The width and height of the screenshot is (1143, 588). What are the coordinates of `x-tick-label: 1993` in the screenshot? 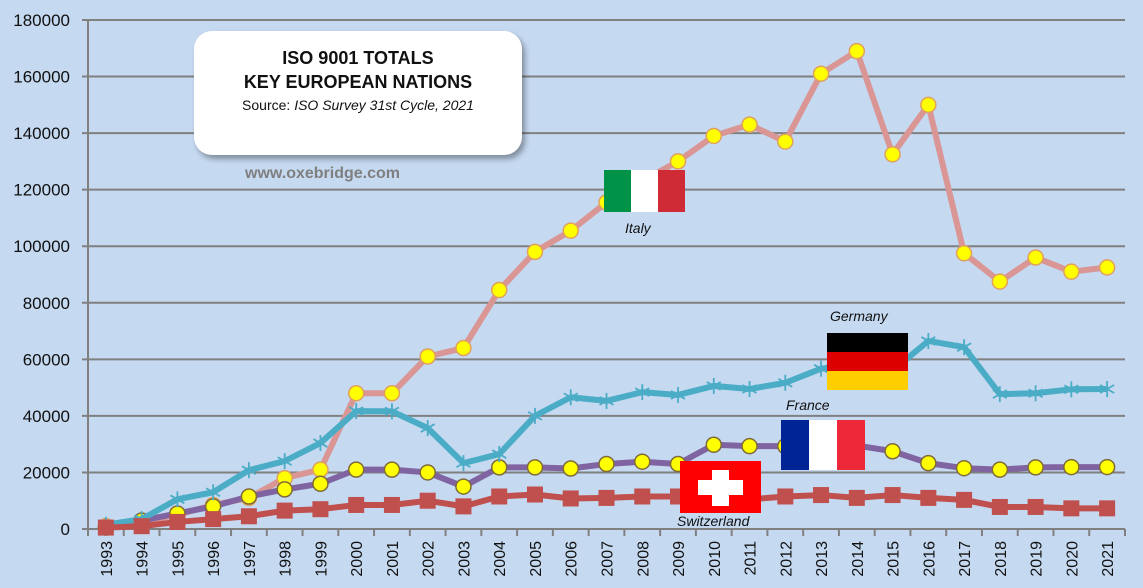 It's located at (107, 559).